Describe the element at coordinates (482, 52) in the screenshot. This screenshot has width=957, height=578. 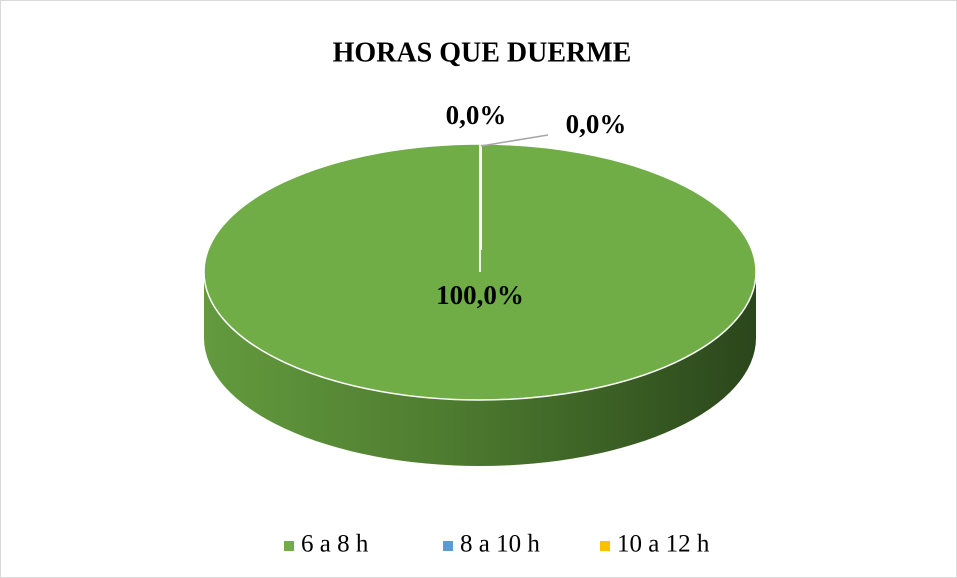
I see `chart-title: HORAS QUE DUERME` at that location.